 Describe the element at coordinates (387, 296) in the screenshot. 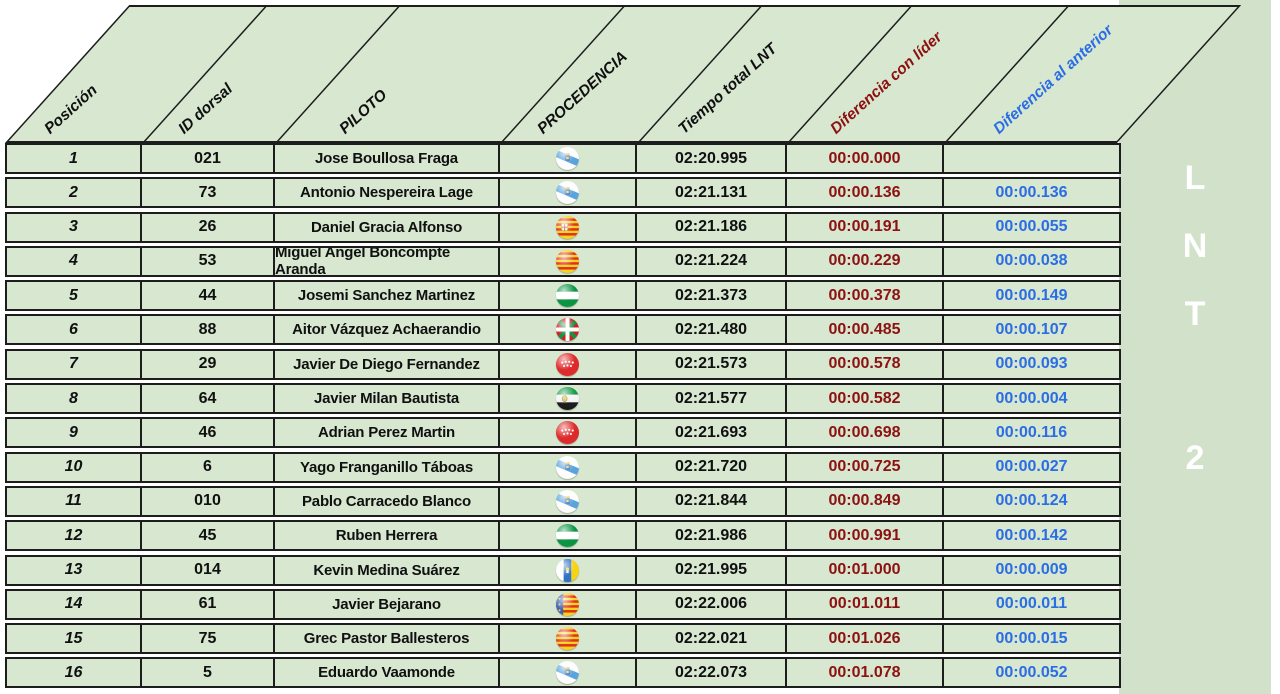

I see `pilot-name-cell: Josemi Sanchez Martinez` at that location.